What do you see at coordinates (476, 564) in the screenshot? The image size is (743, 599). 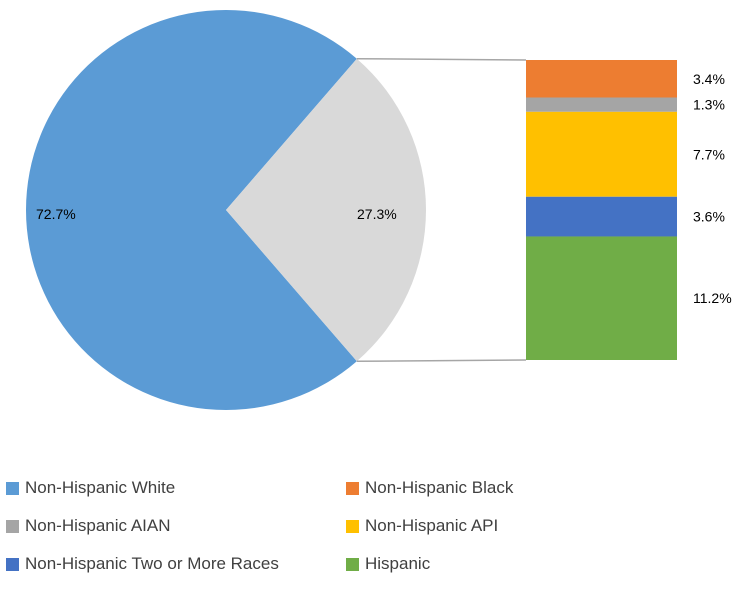 I see `legend-item-hispanic: Hispanic` at bounding box center [476, 564].